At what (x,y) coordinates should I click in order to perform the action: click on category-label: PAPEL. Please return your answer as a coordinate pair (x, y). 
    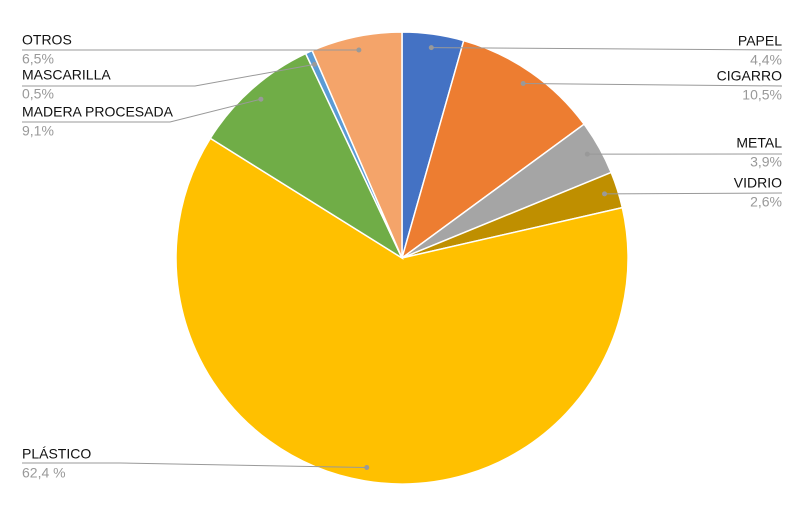
    Looking at the image, I should click on (760, 41).